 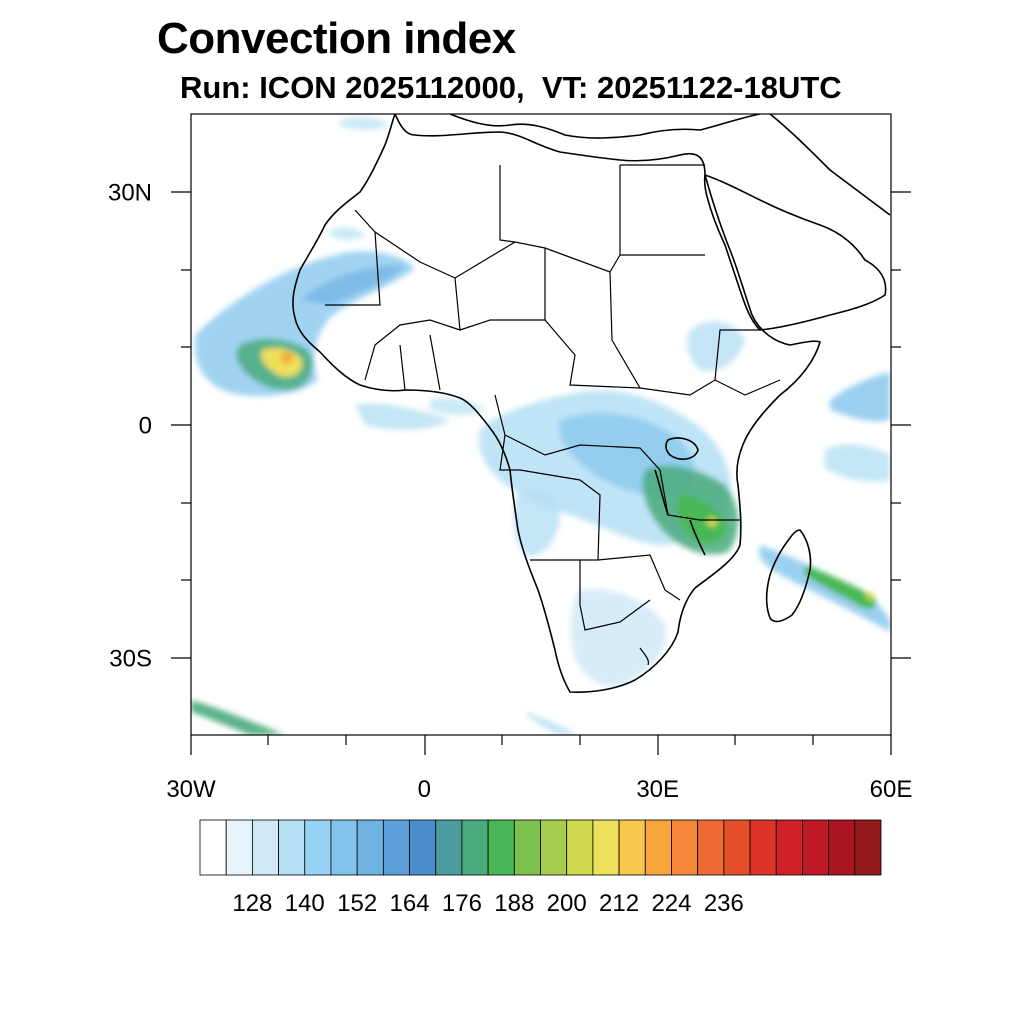 I want to click on colorbar-label: 152, so click(x=357, y=903).